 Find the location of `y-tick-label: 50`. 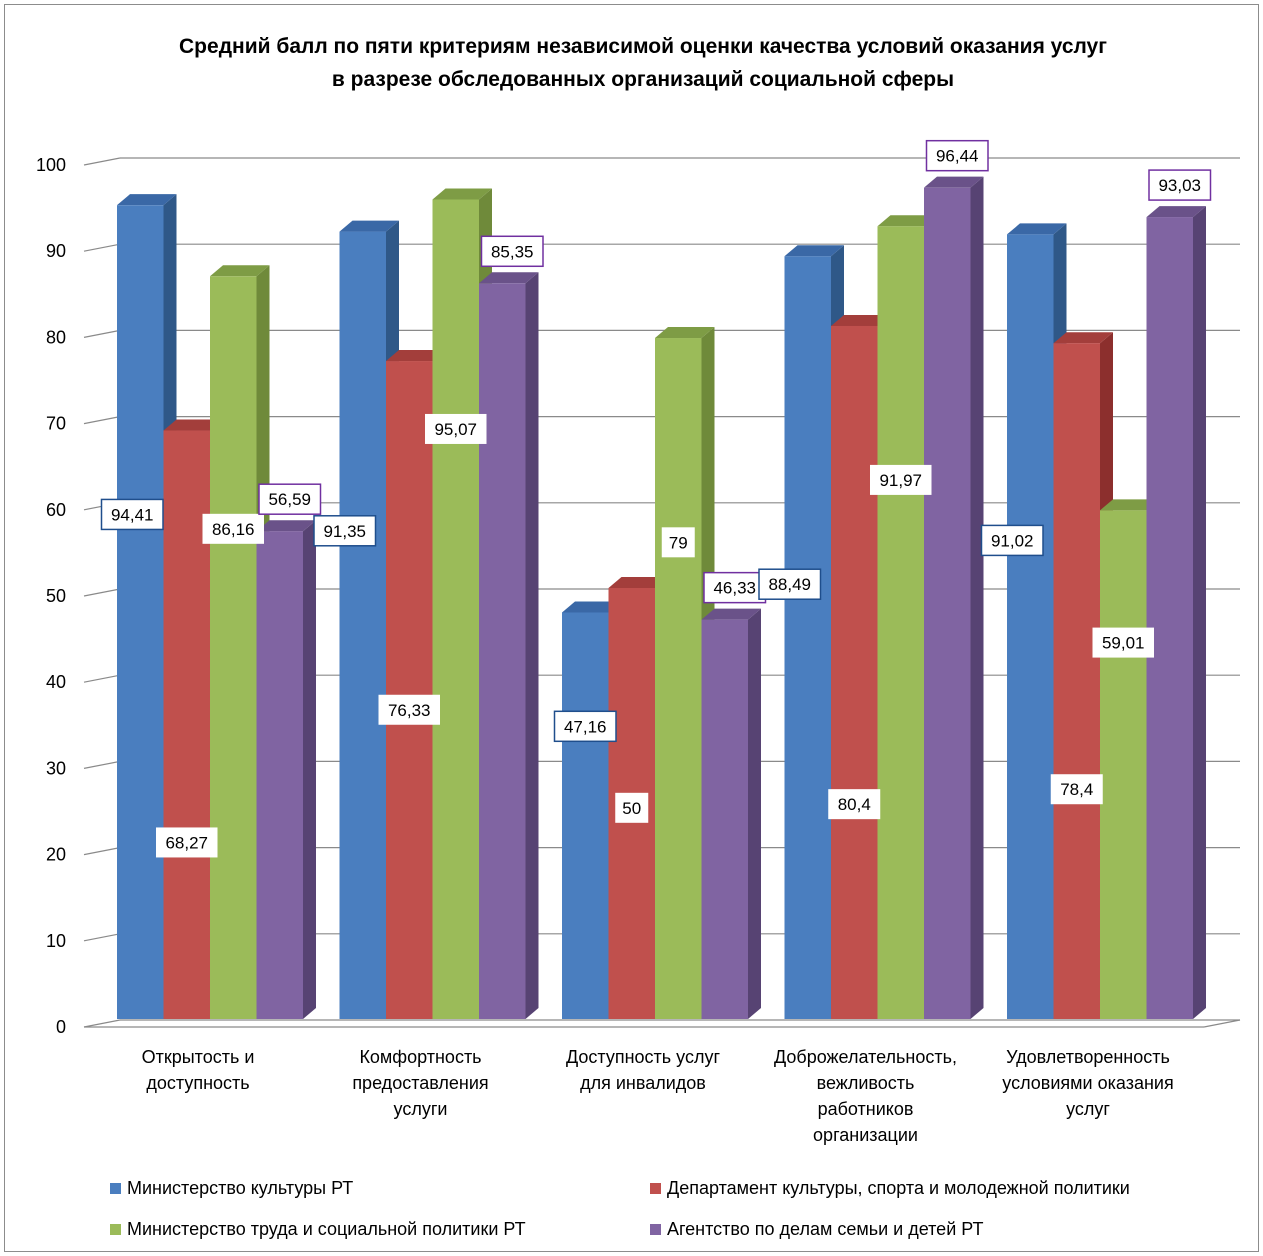

y-tick-label: 50 is located at coordinates (56, 596).